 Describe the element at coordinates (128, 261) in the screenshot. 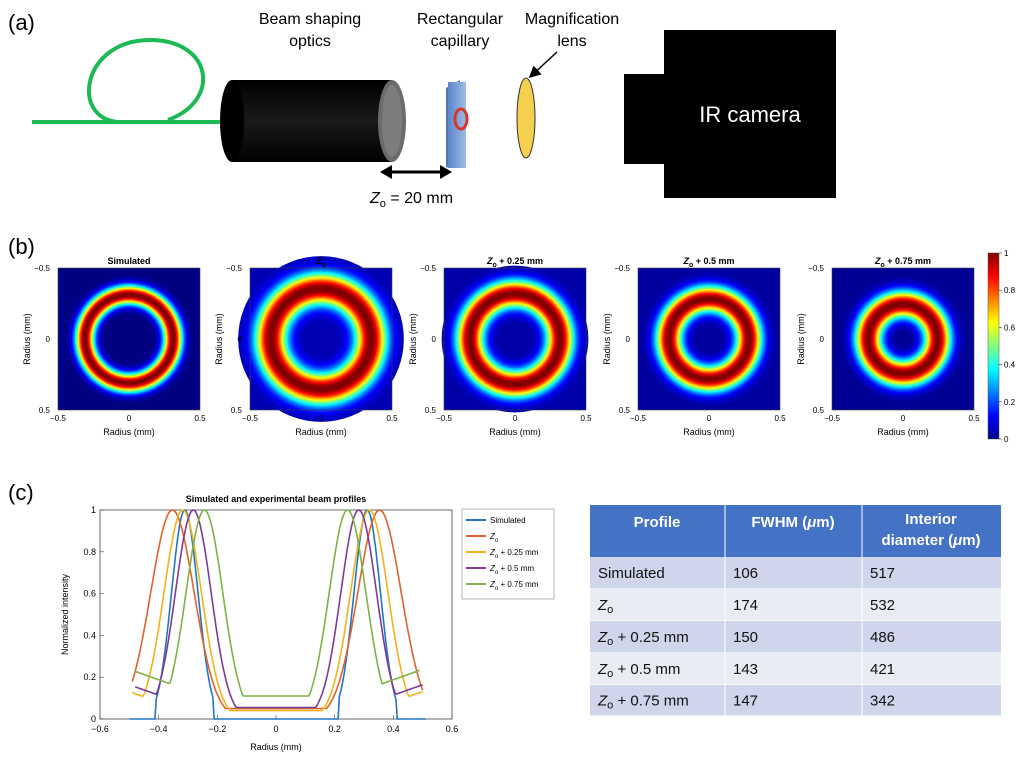

I see `heatmap-title: Simulated` at that location.